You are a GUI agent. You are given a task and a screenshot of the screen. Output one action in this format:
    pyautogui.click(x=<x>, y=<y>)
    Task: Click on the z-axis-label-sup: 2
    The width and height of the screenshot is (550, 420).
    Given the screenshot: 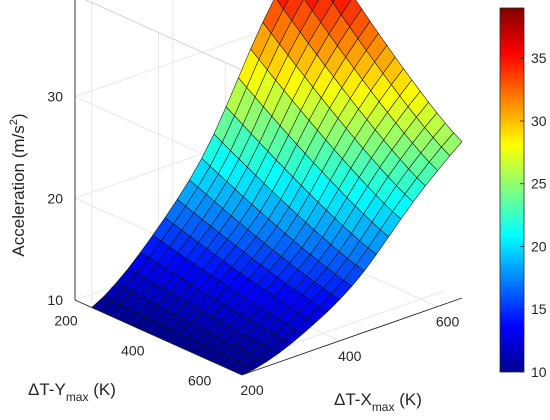 What is the action you would take?
    pyautogui.click(x=14, y=122)
    